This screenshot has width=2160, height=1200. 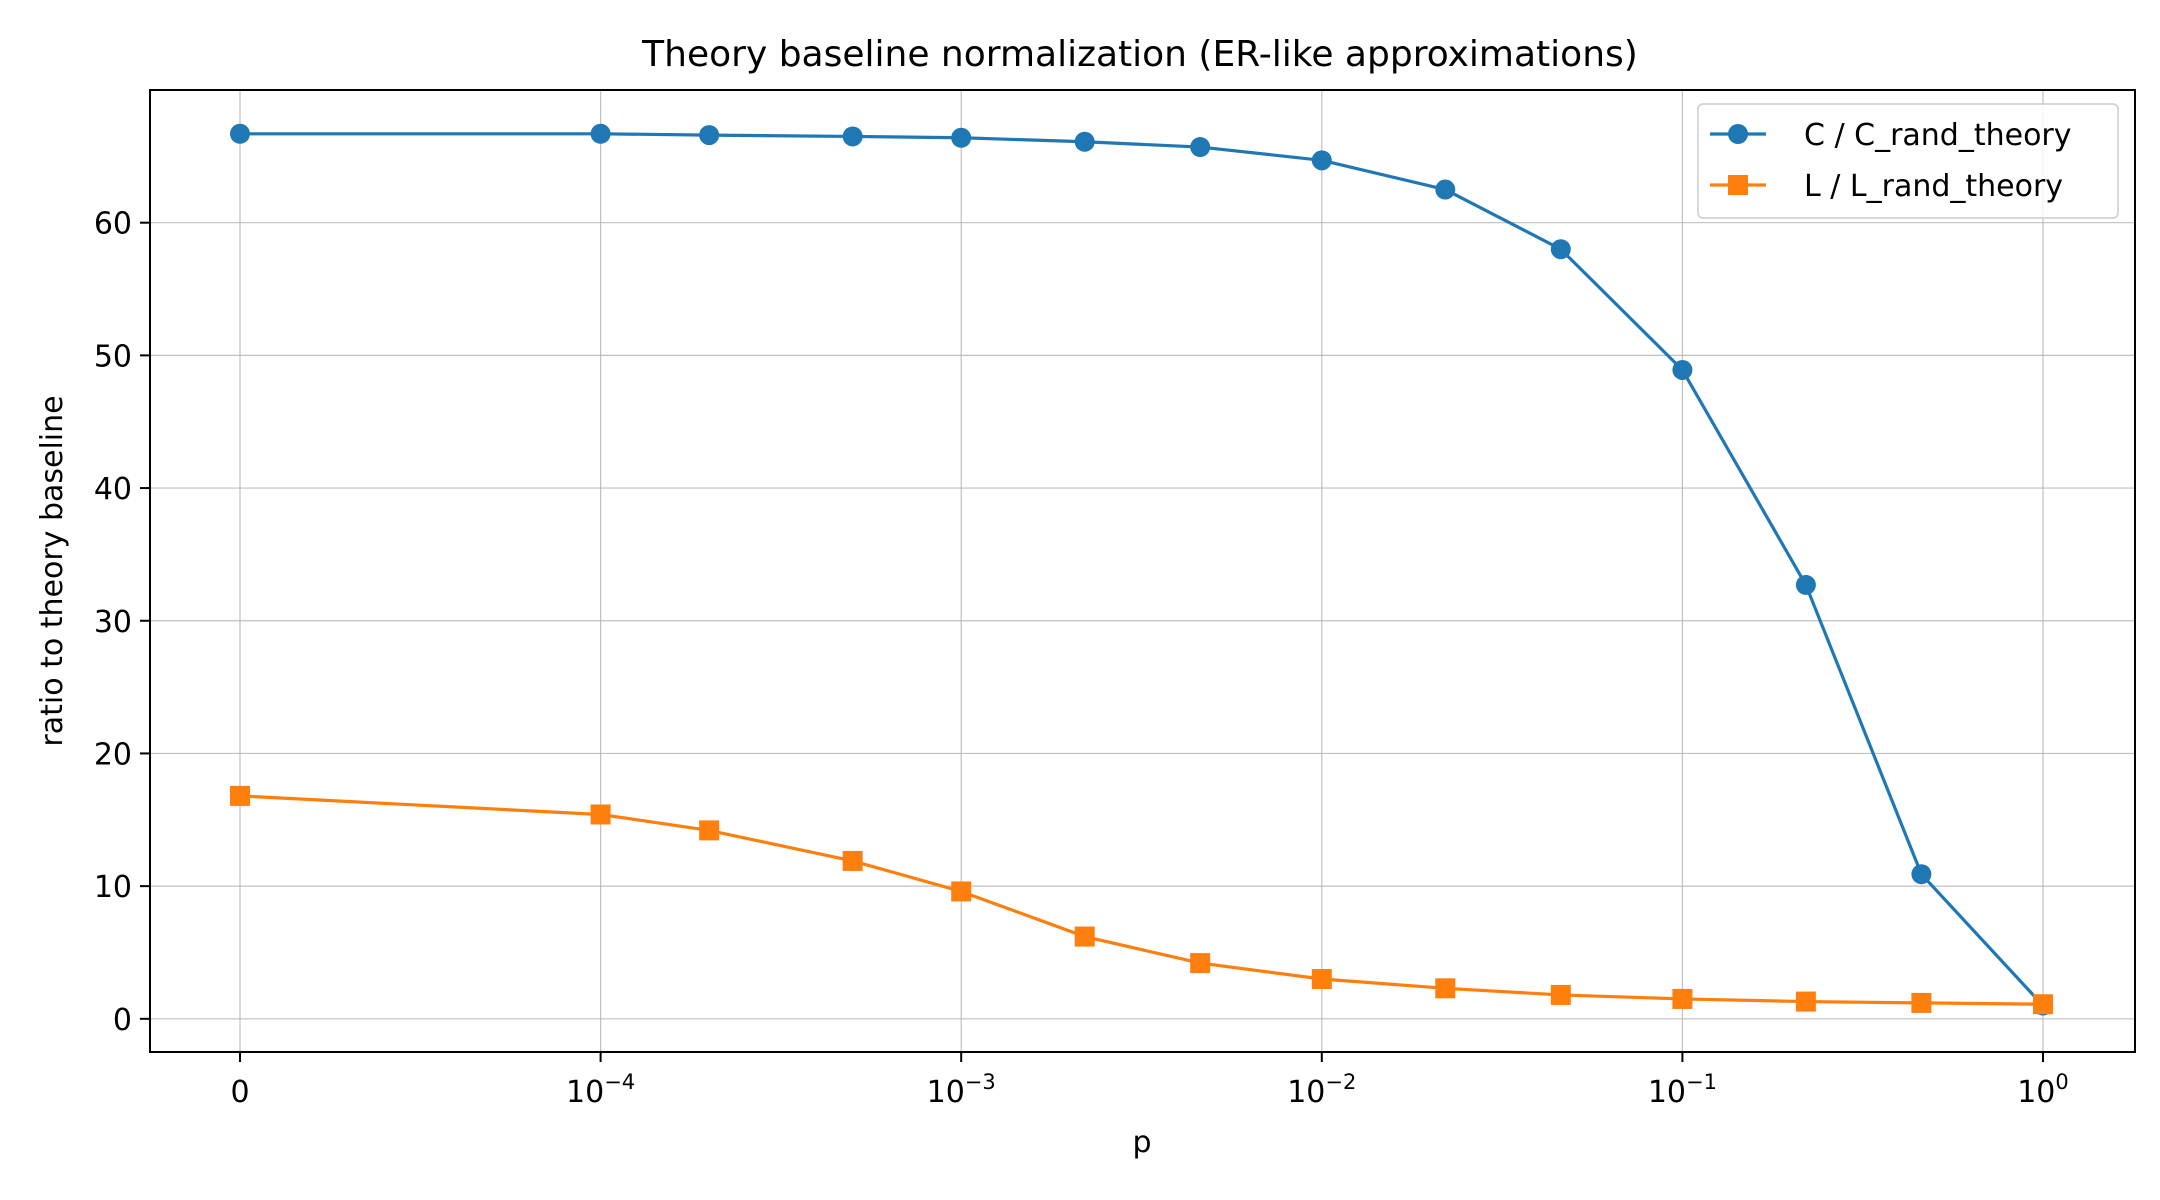 What do you see at coordinates (239, 1092) in the screenshot?
I see `x-tick-label: 0` at bounding box center [239, 1092].